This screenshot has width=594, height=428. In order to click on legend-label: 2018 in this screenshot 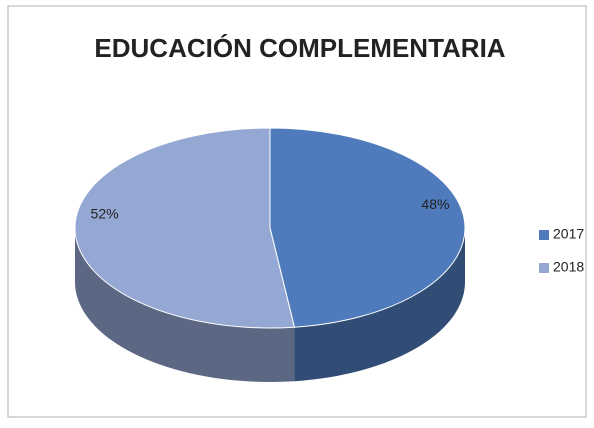, I will do `click(568, 267)`.